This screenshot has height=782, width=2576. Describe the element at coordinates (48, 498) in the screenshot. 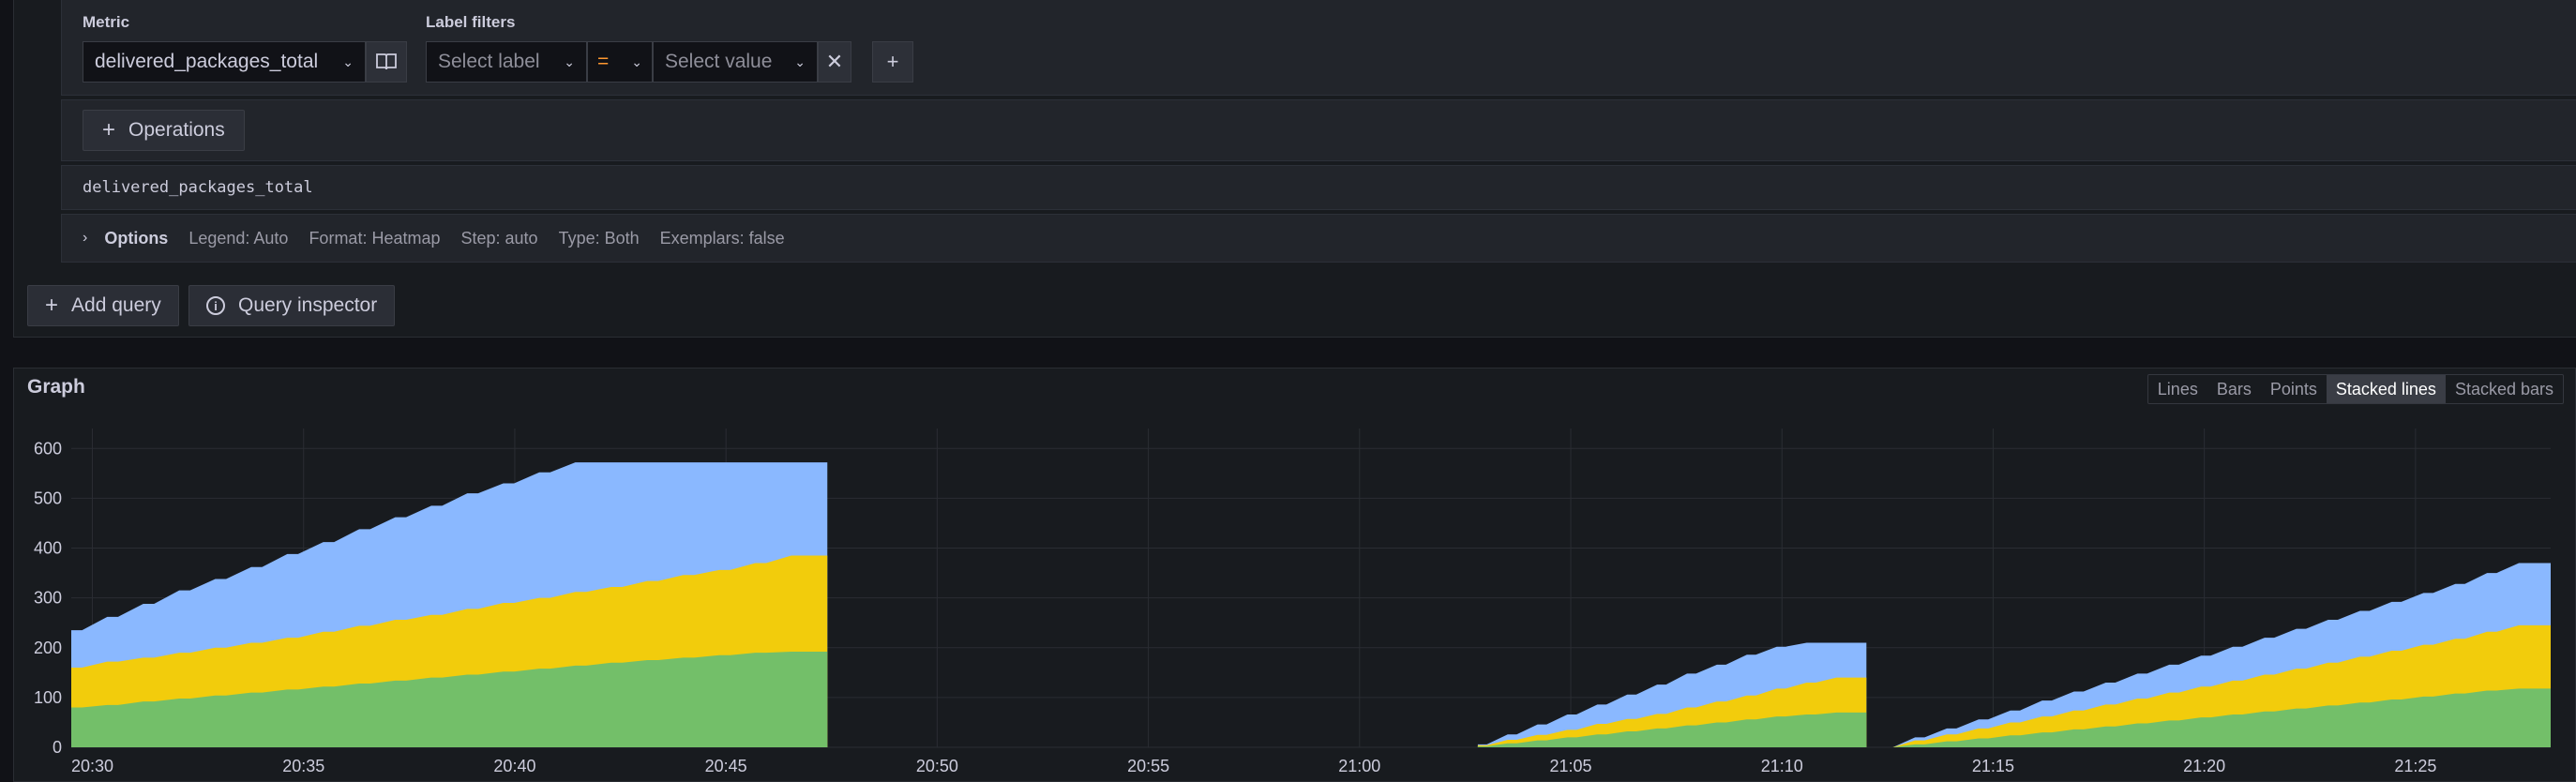

I see `y-tick-label: 500` at that location.